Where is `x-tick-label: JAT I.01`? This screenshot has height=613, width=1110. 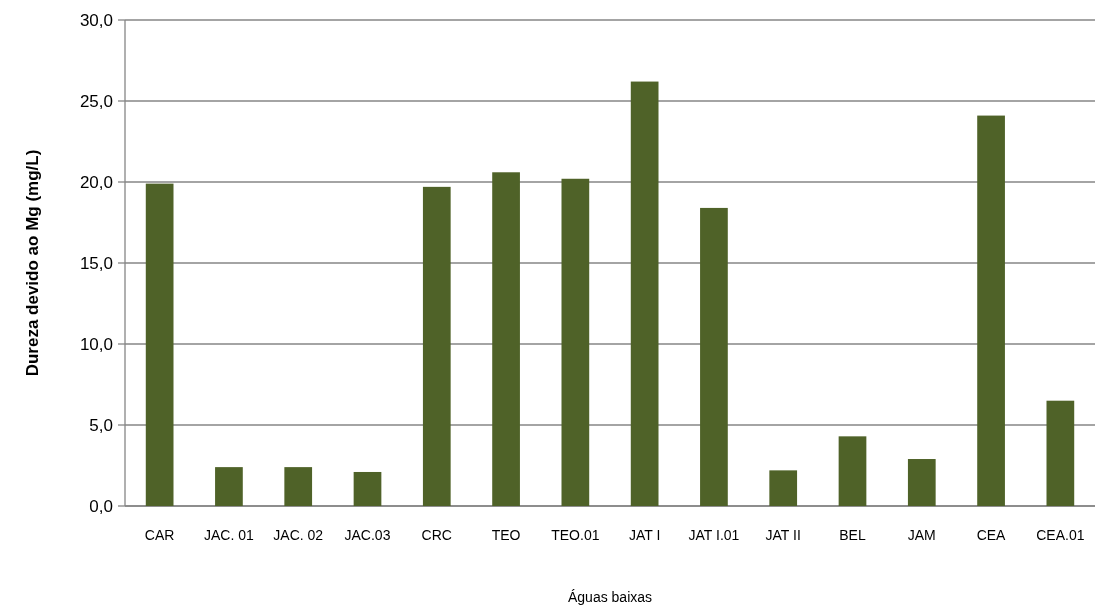
x-tick-label: JAT I.01 is located at coordinates (714, 535).